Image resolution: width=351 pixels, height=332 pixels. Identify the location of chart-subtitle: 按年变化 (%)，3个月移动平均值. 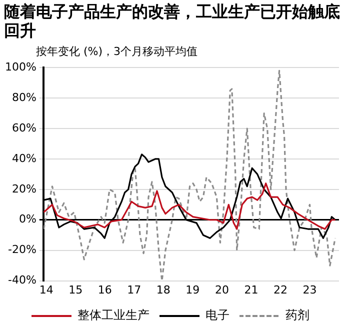
(117, 51).